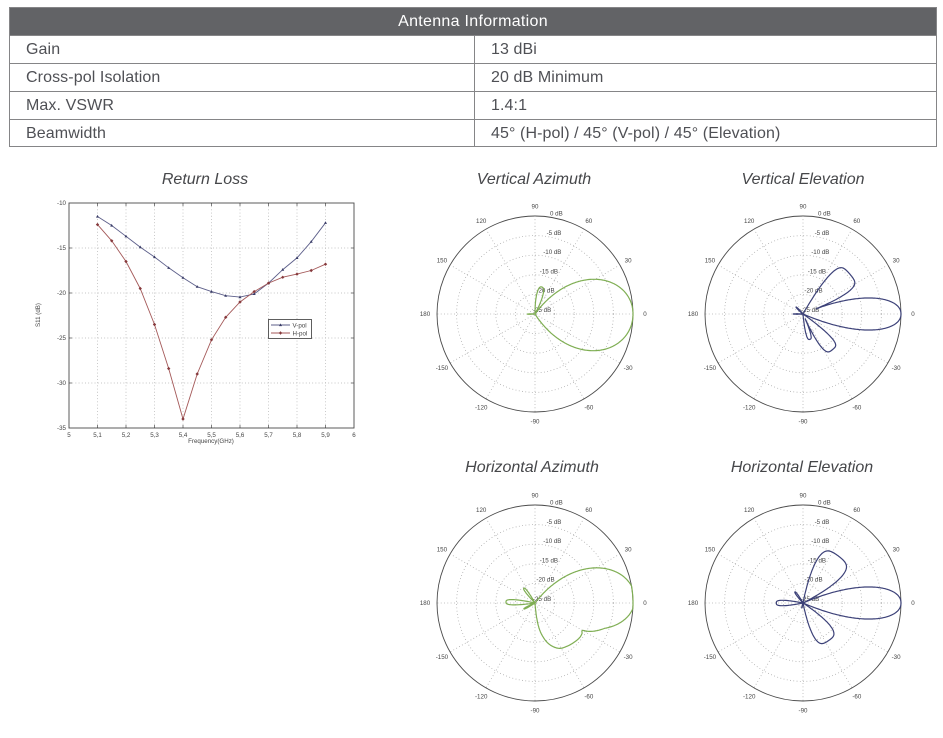  I want to click on svg-text: Return Loss, so click(205, 179).